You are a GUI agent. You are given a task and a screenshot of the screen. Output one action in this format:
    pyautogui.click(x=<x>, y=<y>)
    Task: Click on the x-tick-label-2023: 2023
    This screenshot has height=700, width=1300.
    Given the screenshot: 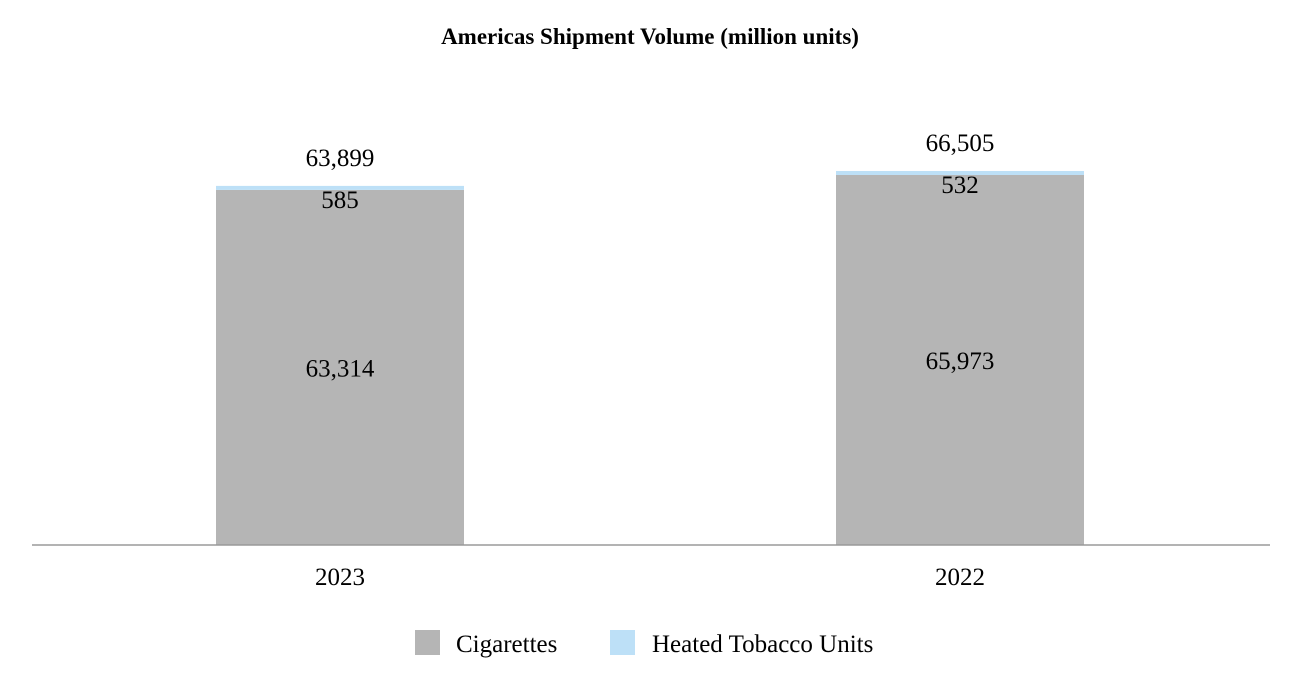 What is the action you would take?
    pyautogui.click(x=340, y=577)
    